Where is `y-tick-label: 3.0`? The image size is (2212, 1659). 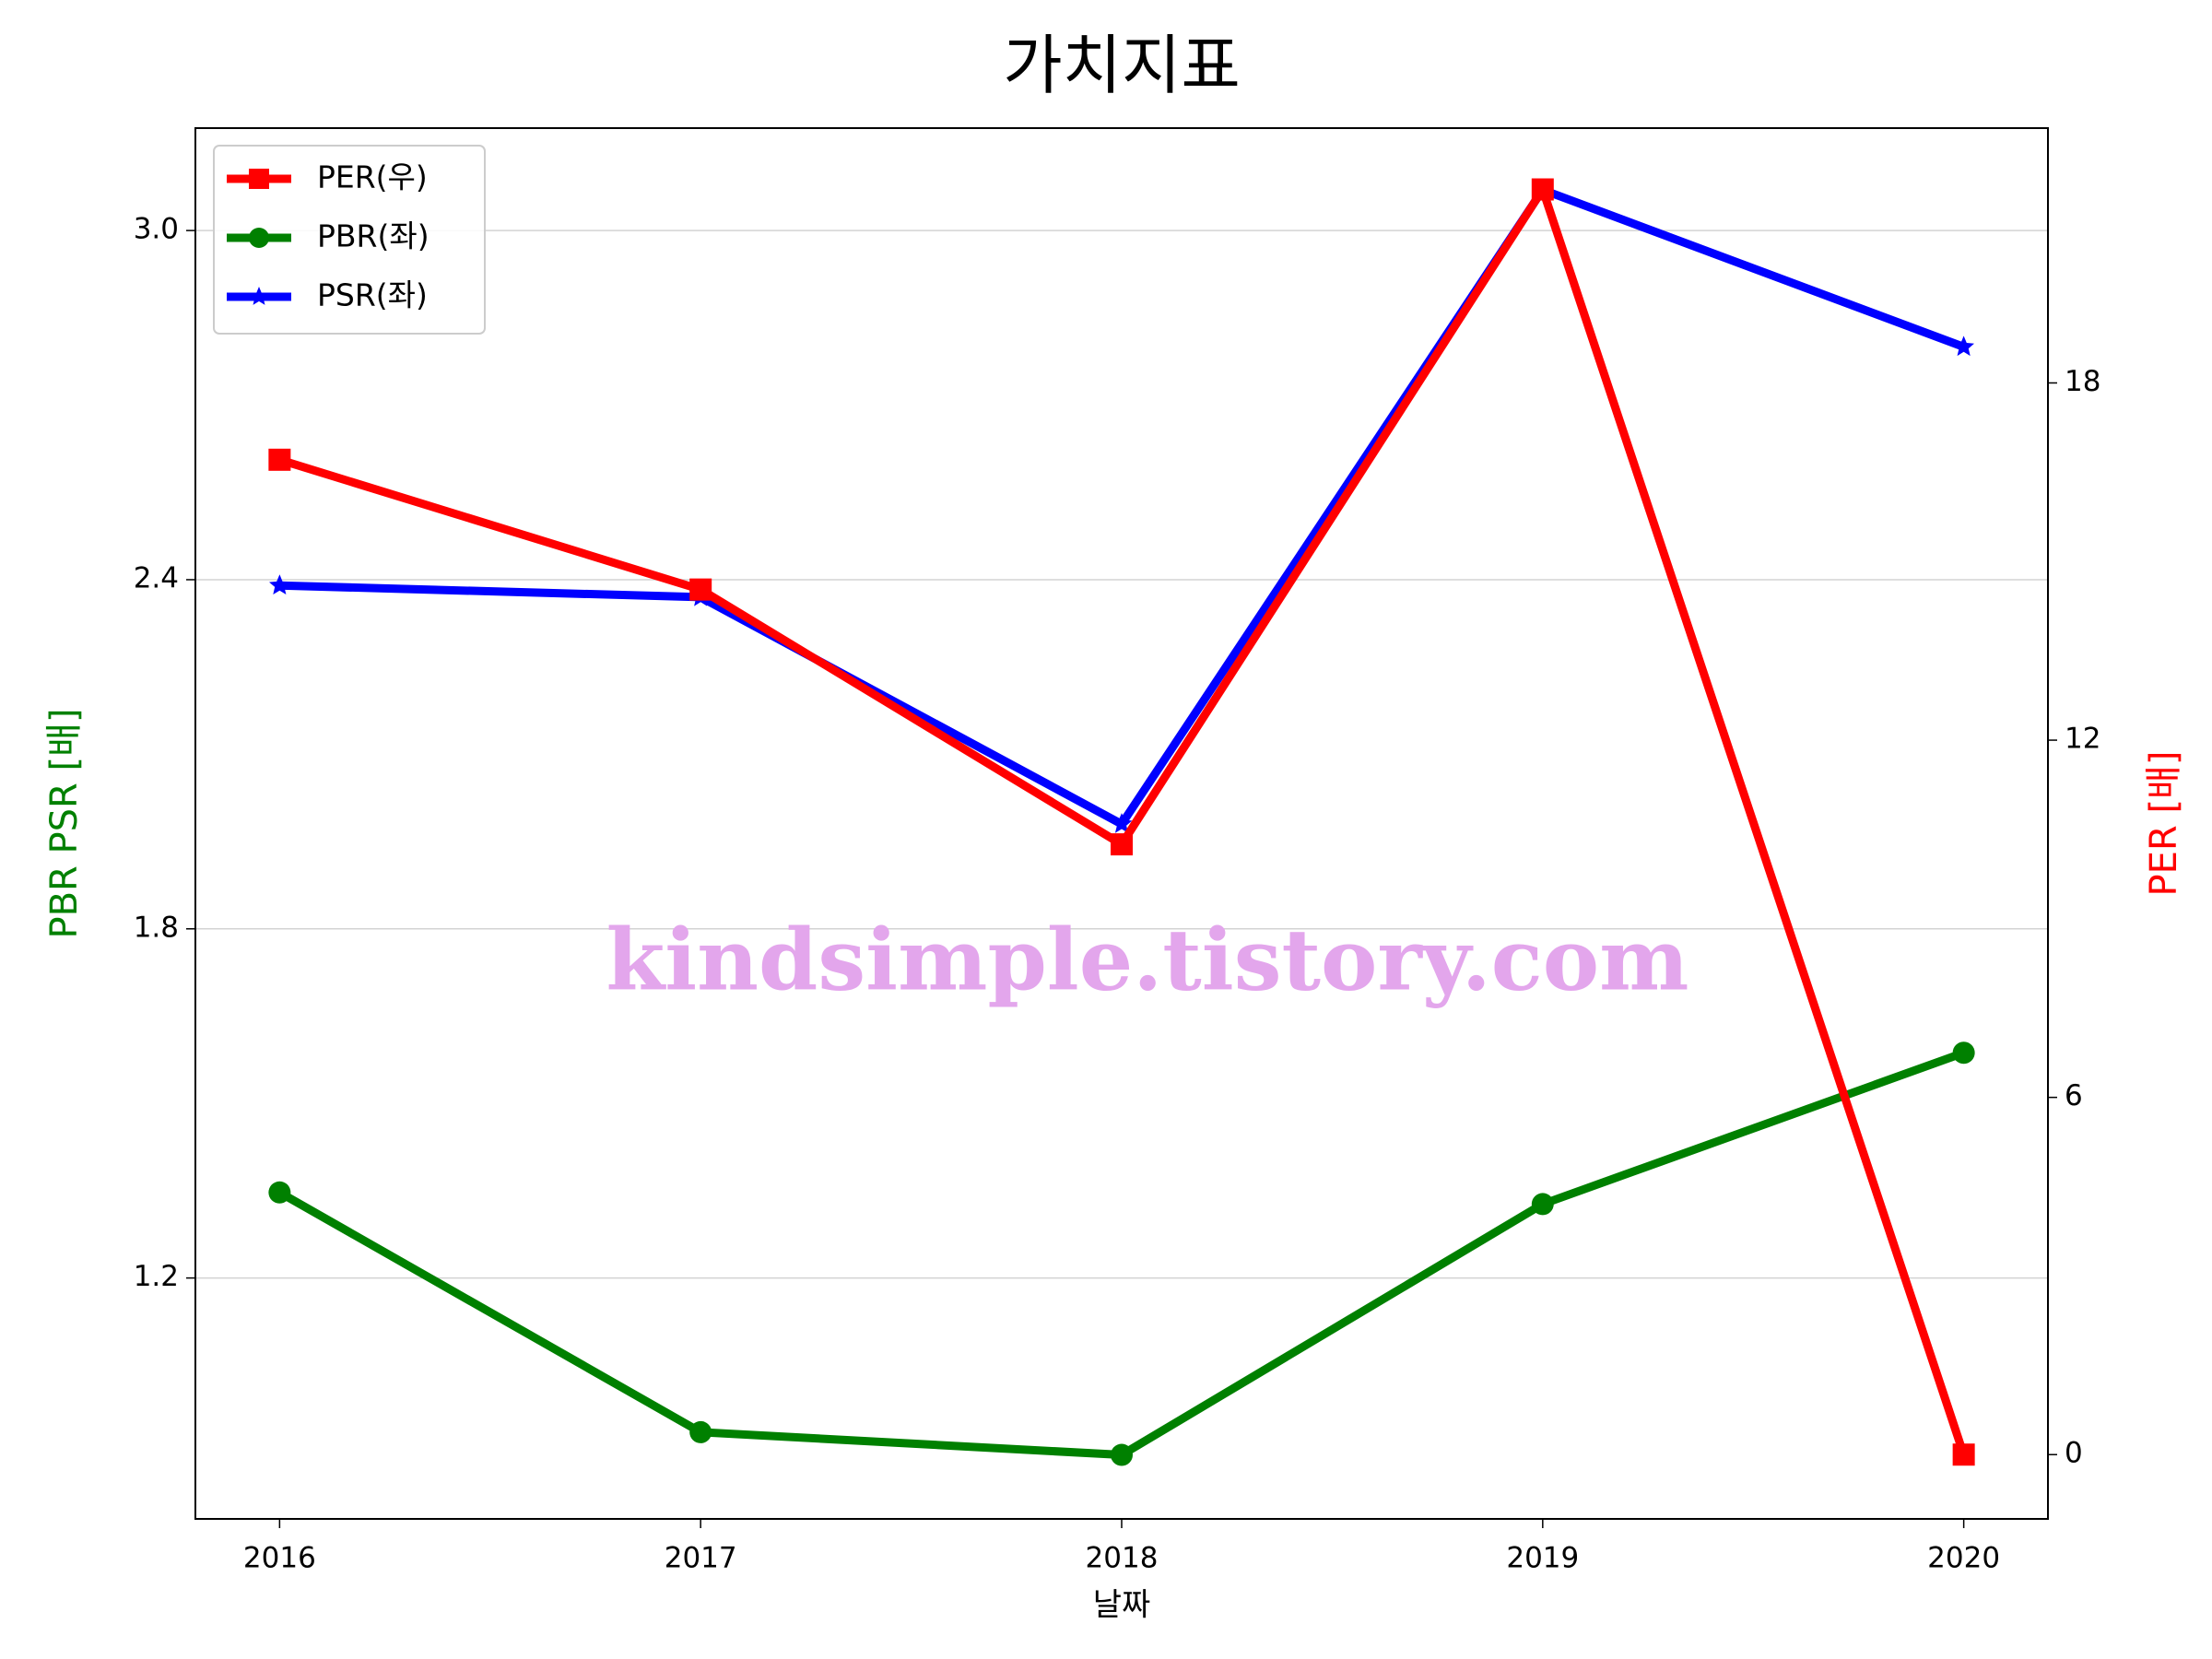
y-tick-label: 3.0 is located at coordinates (156, 229).